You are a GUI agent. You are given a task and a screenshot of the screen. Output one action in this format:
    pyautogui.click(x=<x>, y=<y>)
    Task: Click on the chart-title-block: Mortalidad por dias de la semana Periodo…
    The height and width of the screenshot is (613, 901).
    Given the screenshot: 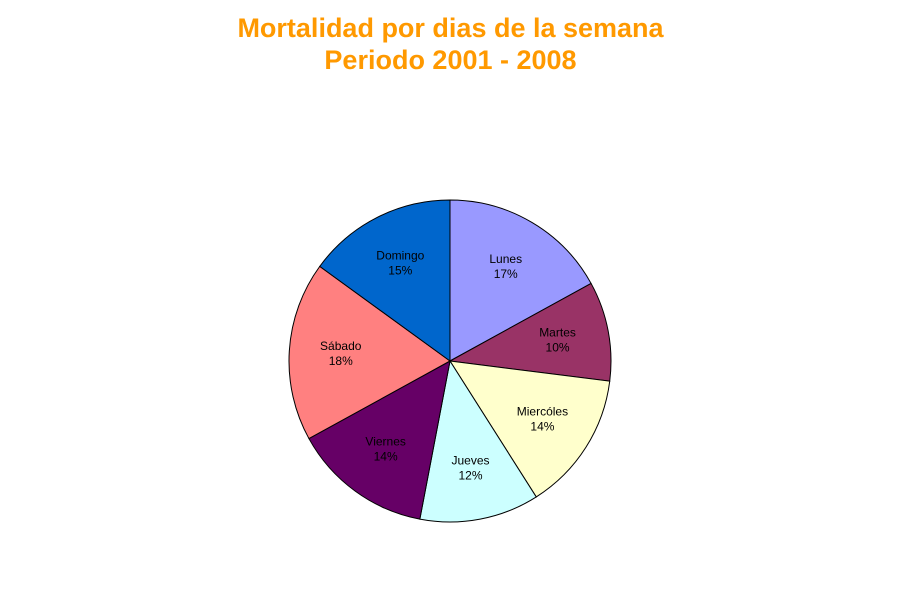 What is the action you would take?
    pyautogui.click(x=450, y=44)
    